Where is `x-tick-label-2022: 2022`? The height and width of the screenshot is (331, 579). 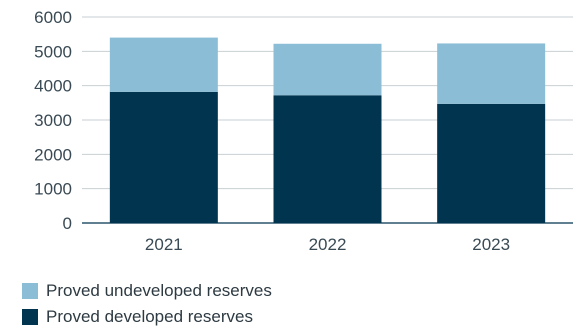
x-tick-label-2022: 2022 is located at coordinates (328, 244).